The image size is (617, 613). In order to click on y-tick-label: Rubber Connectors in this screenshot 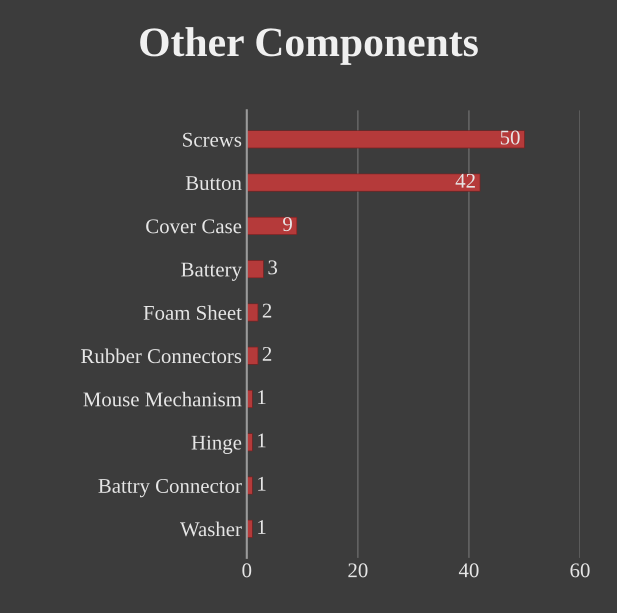, I will do `click(161, 356)`.